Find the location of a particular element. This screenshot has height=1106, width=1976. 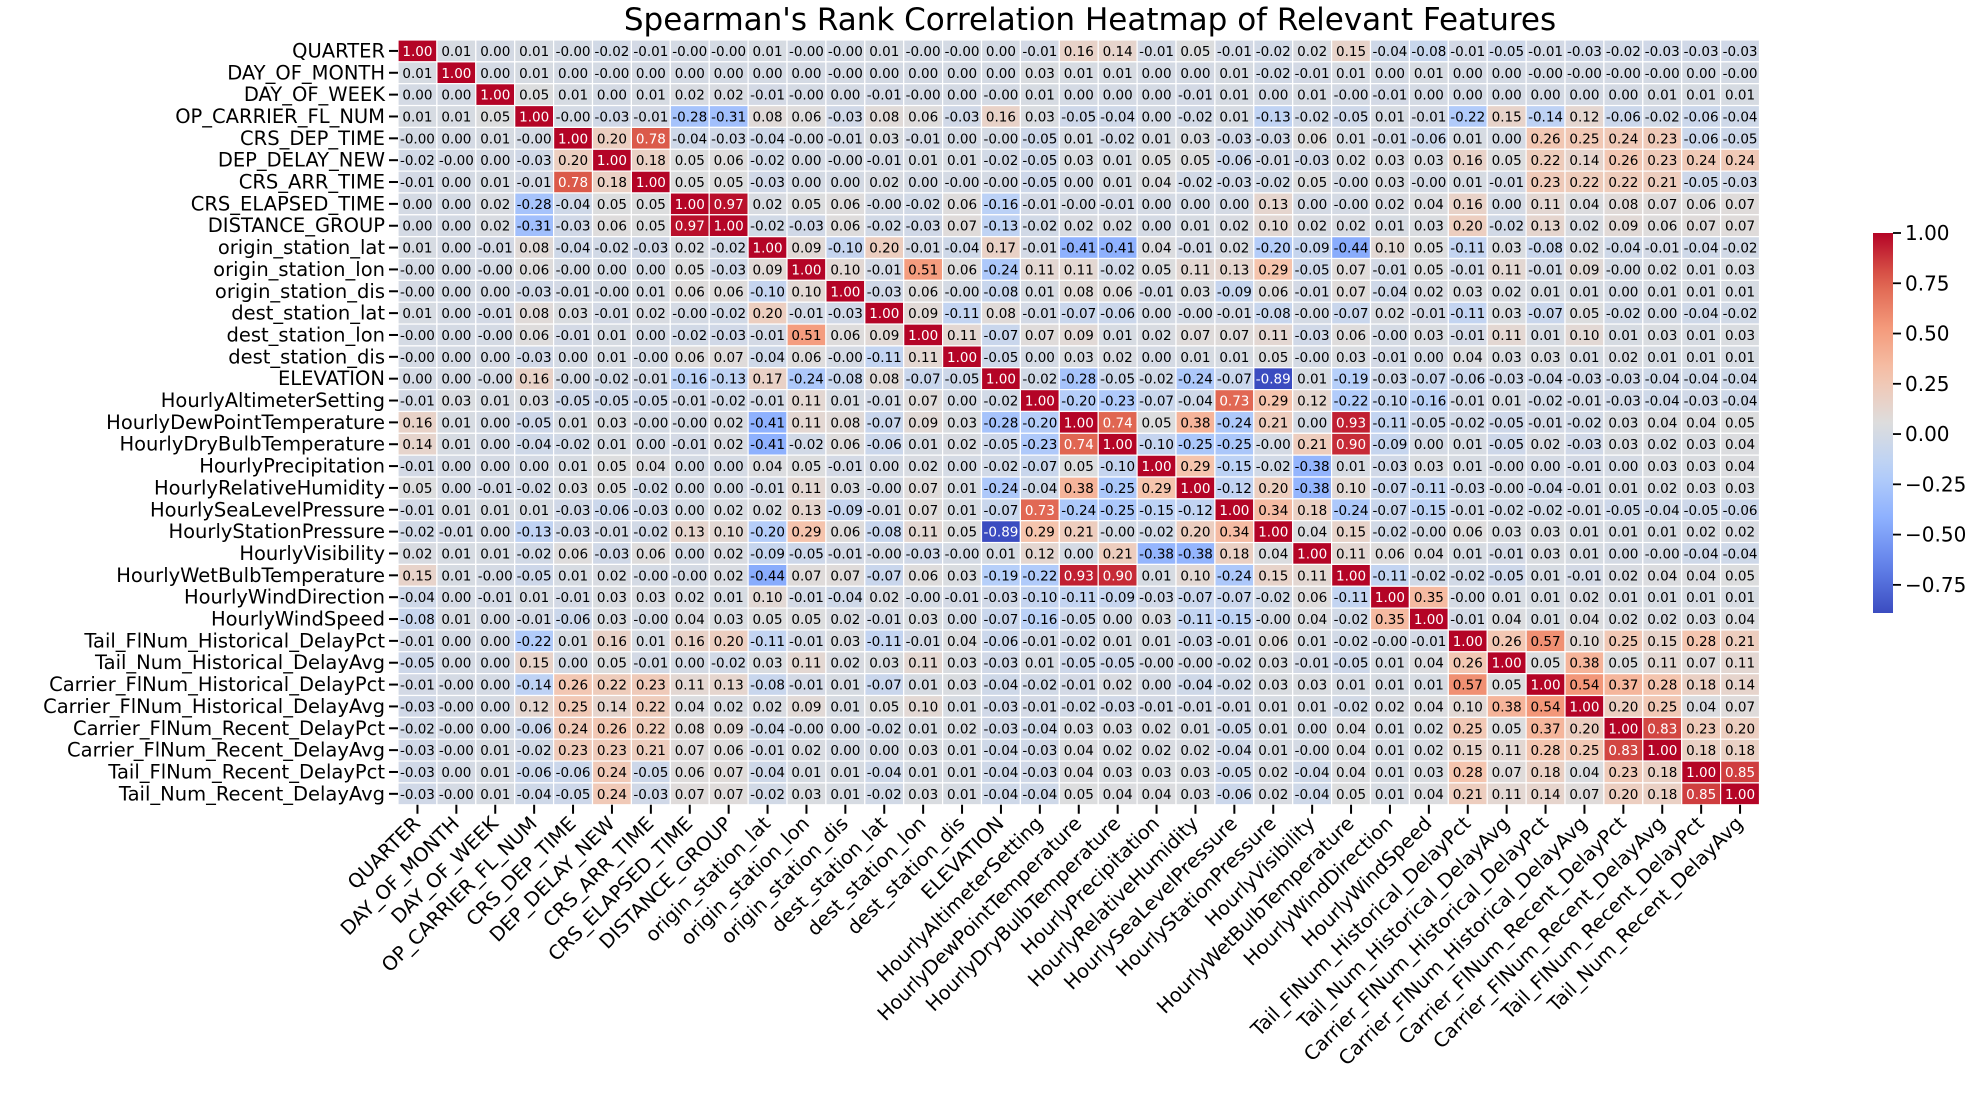

cell-value-label: 0.16 is located at coordinates (1468, 161).